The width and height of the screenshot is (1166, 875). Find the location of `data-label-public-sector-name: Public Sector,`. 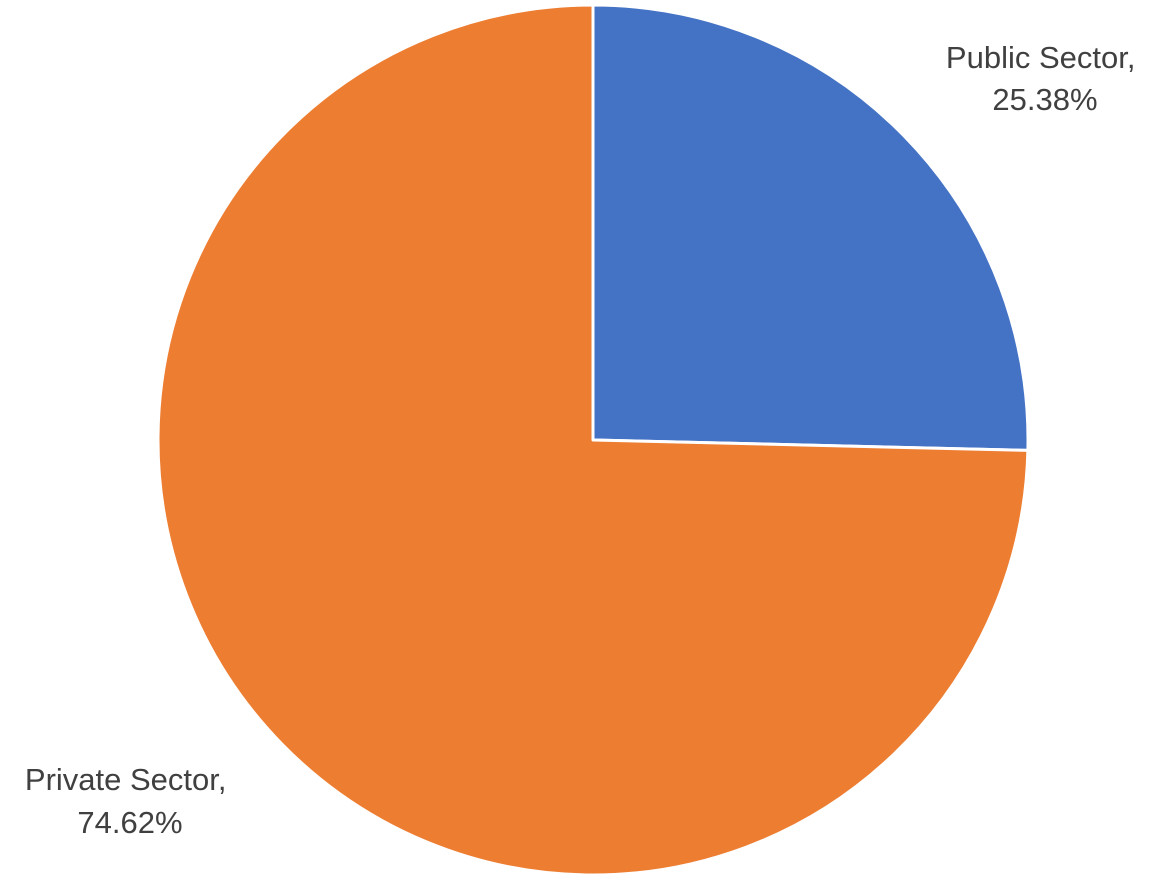

data-label-public-sector-name: Public Sector, is located at coordinates (1041, 57).